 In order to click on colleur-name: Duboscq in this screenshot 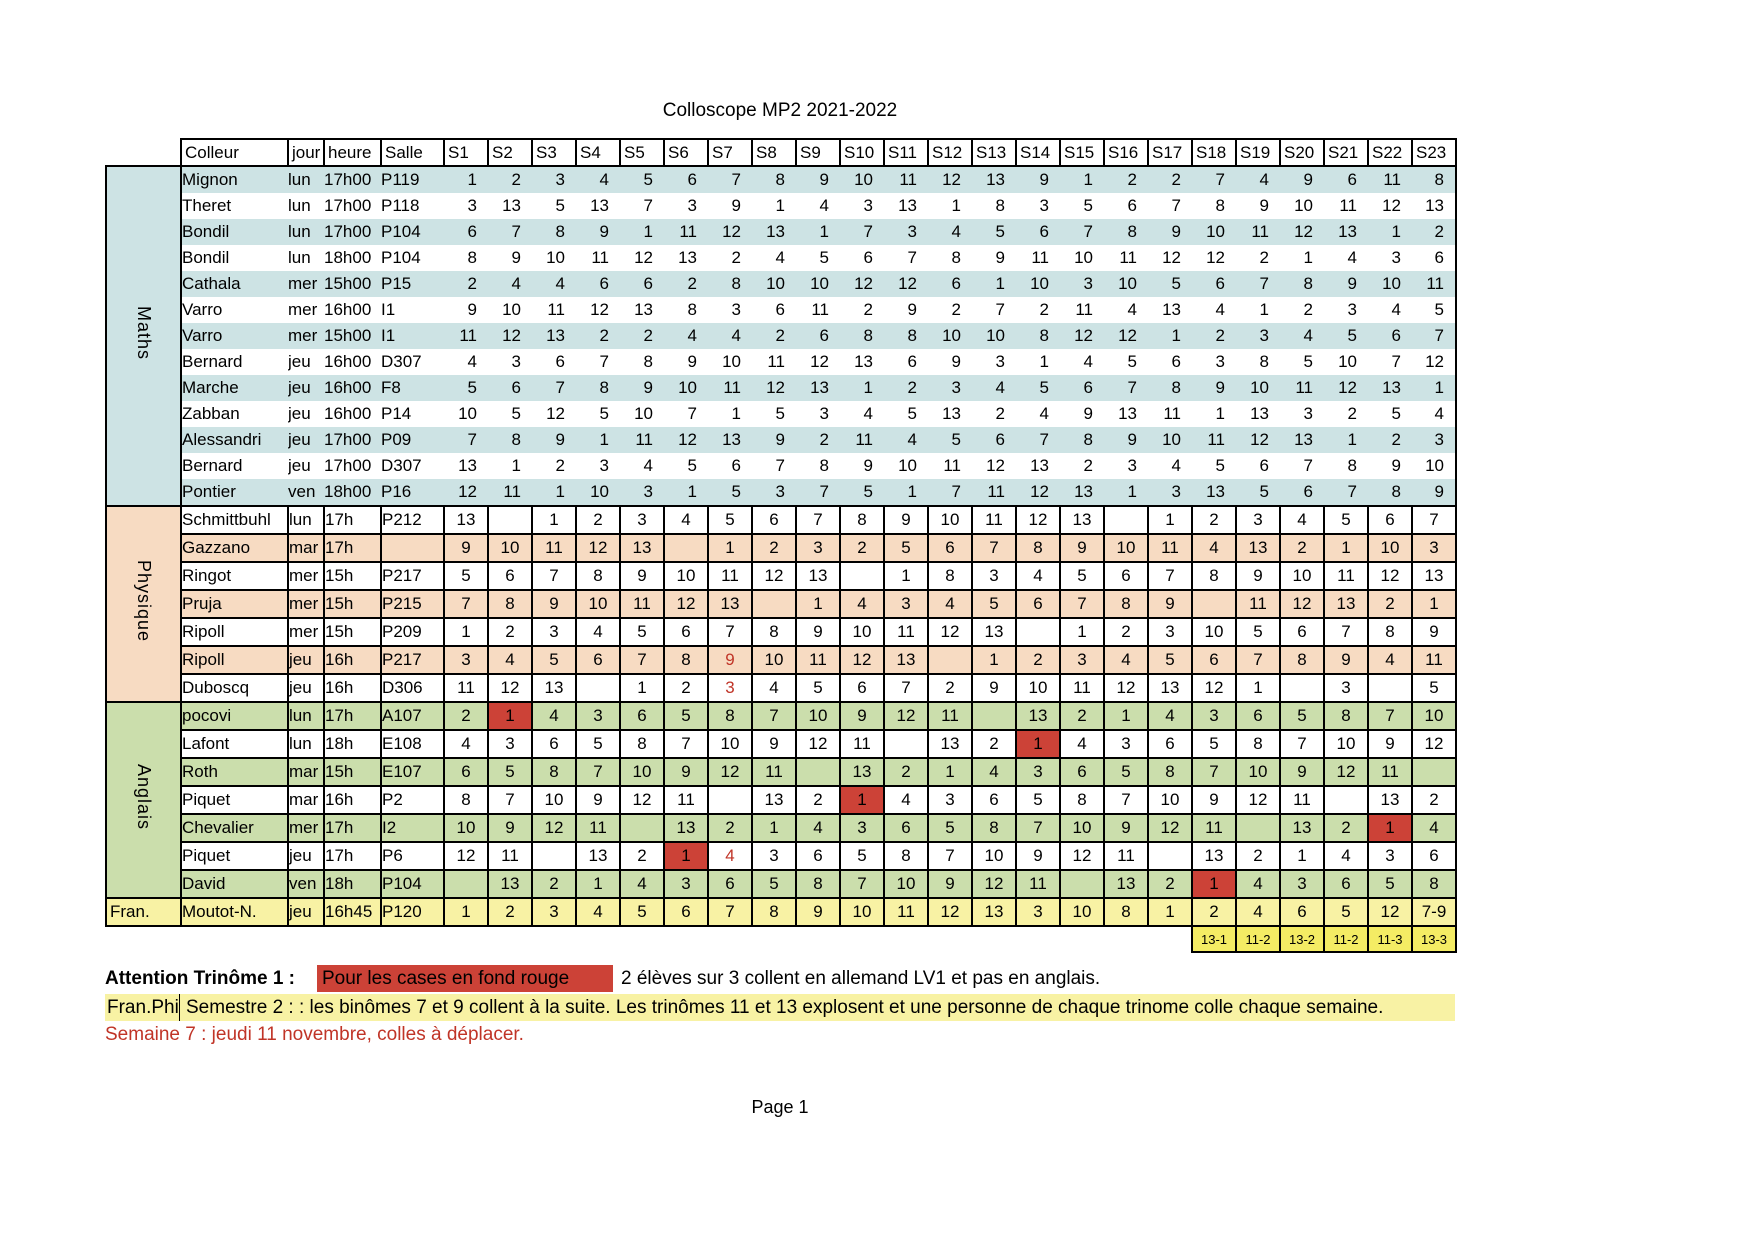, I will do `click(234, 688)`.